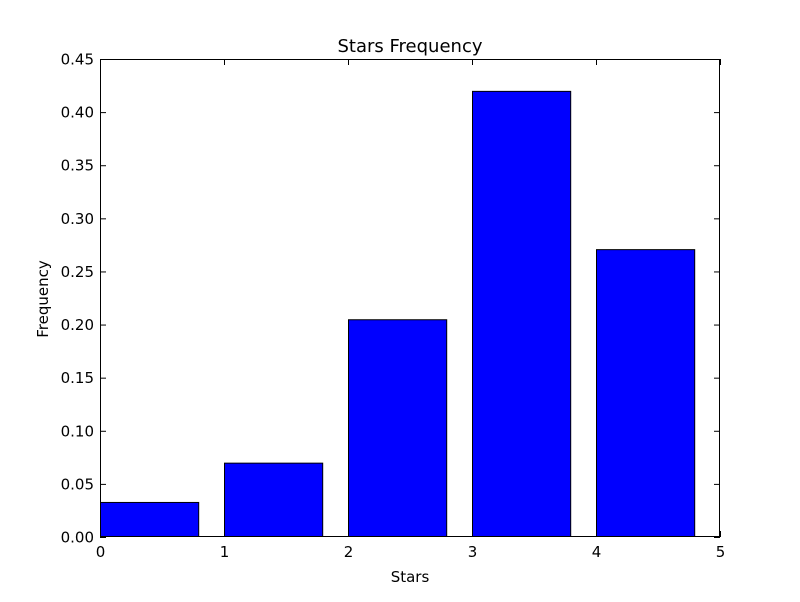 This screenshot has height=602, width=800. I want to click on x-tick-label: 0, so click(101, 552).